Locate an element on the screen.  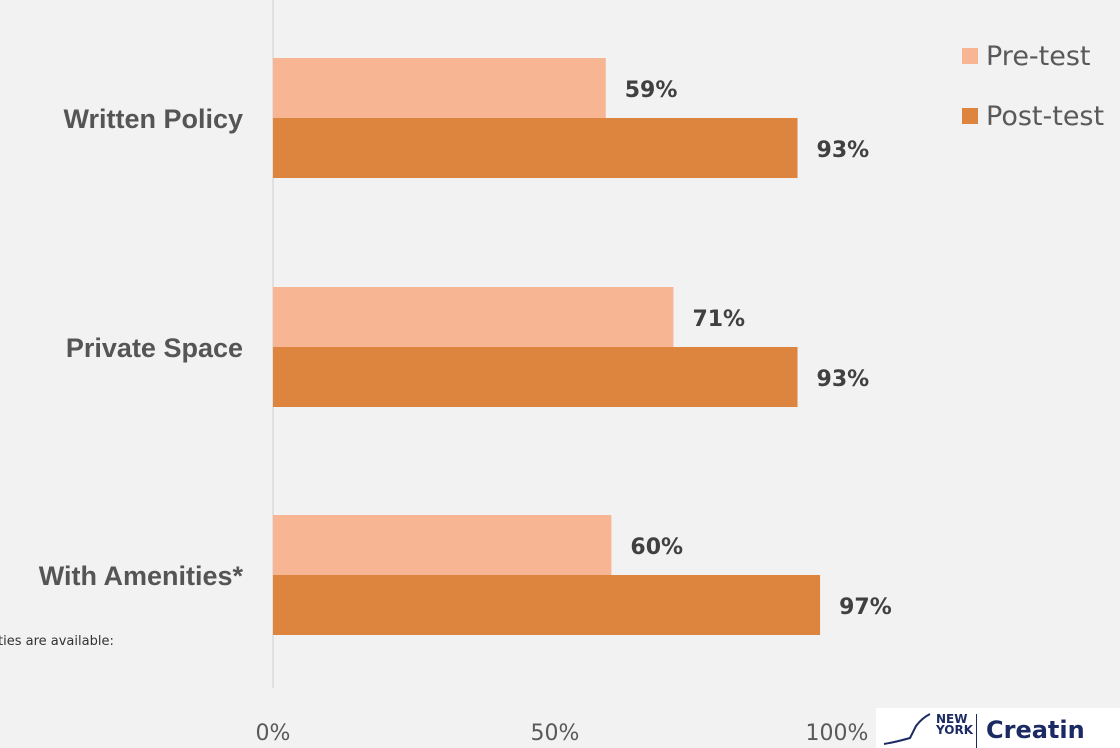
legend: Pre-test Post-test is located at coordinates (1033, 86).